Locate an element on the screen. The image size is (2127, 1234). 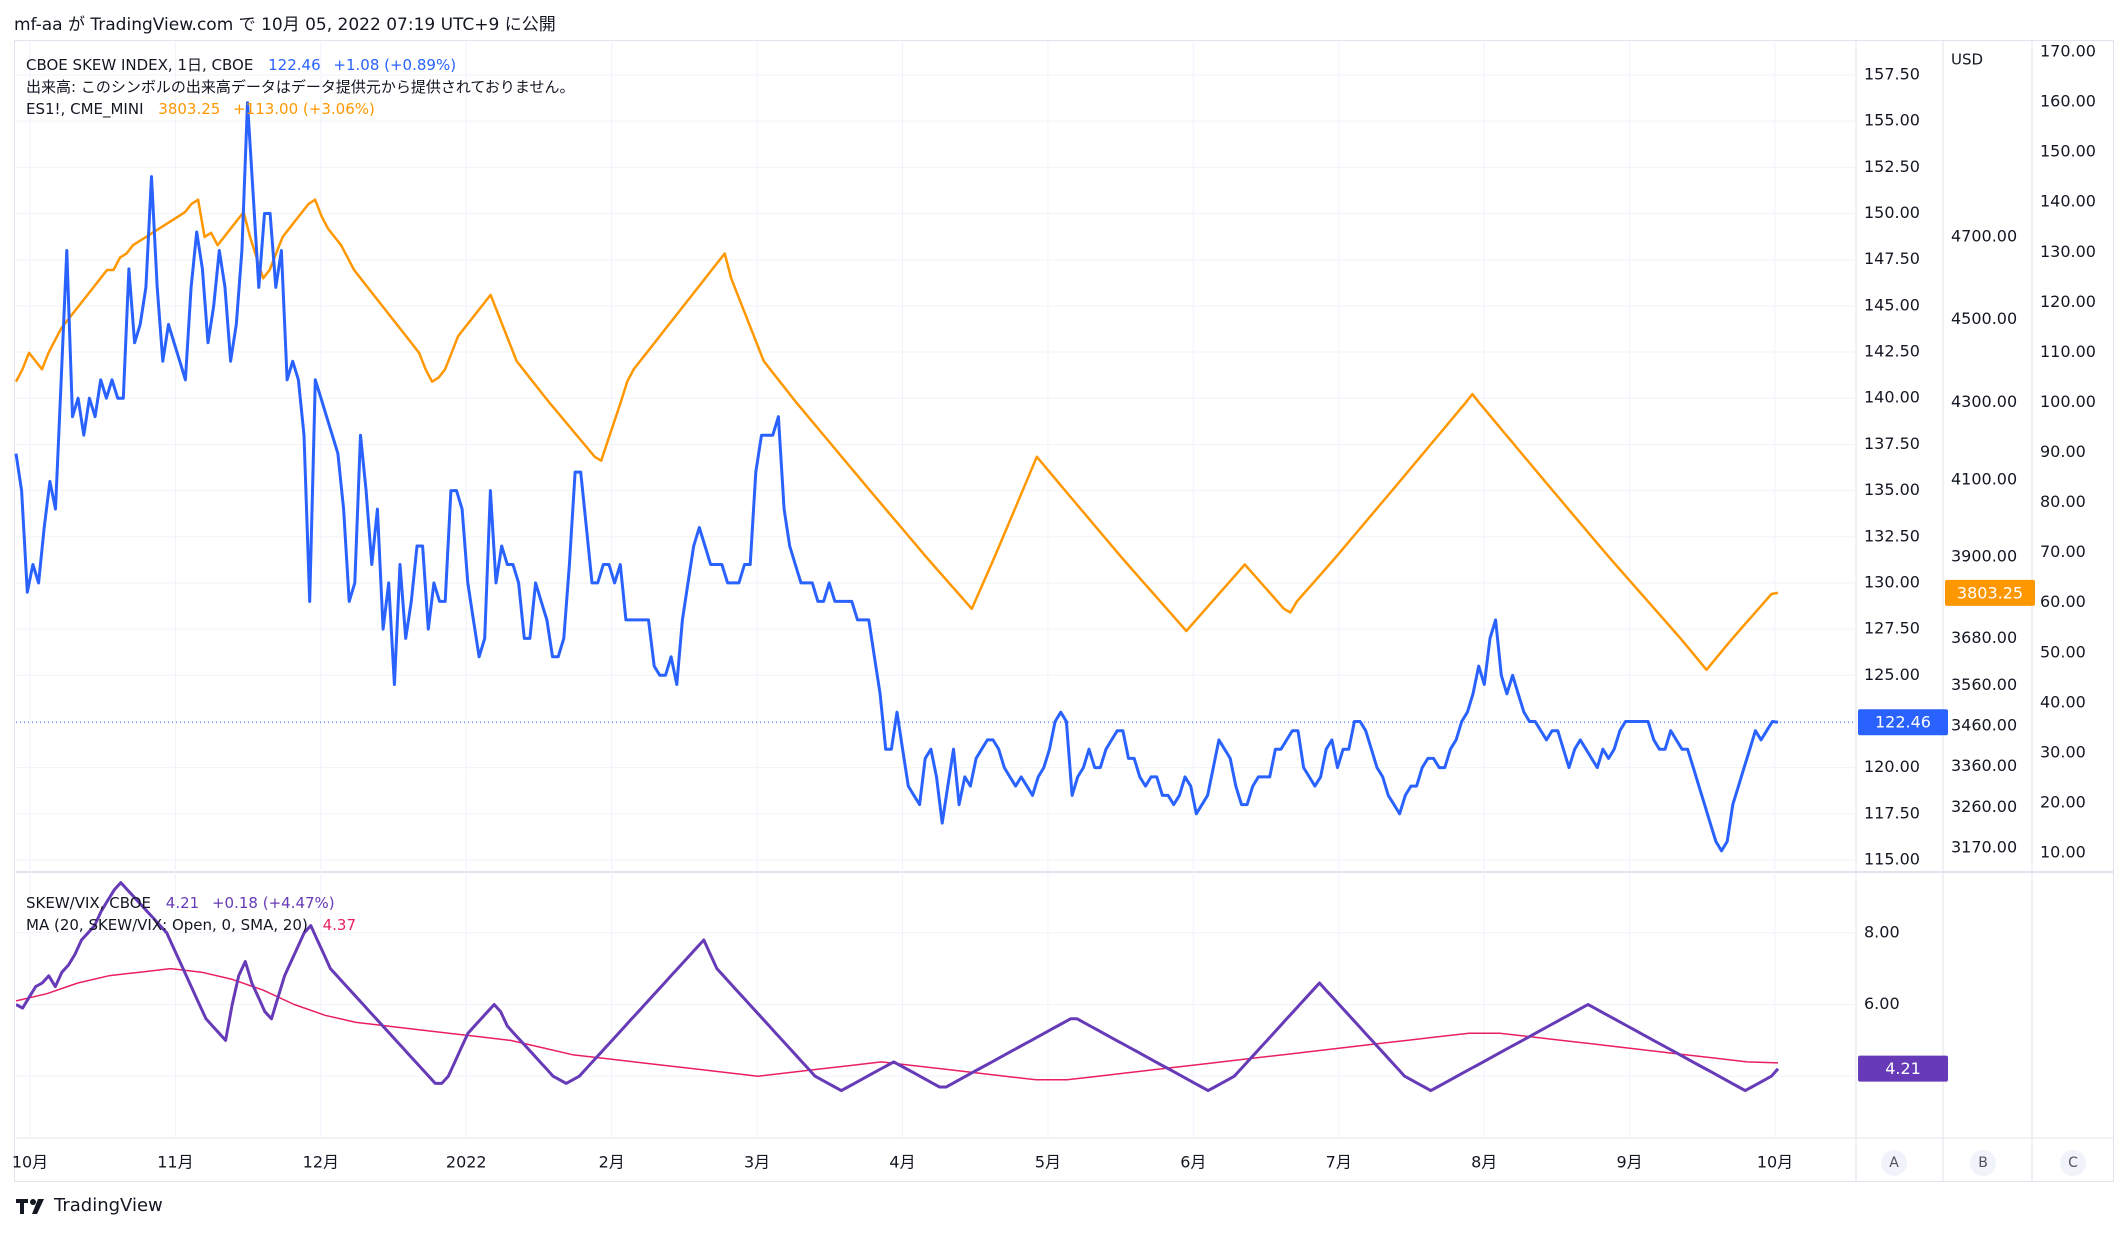
price-tag-ratio: 4.21 is located at coordinates (1903, 1068).